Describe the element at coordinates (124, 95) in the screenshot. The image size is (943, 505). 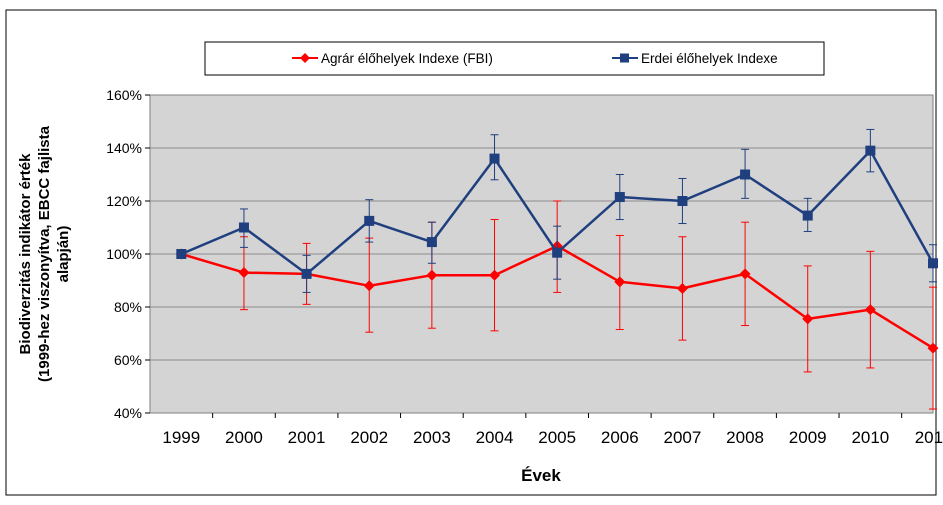
I see `y-tick-label-160: 160%` at that location.